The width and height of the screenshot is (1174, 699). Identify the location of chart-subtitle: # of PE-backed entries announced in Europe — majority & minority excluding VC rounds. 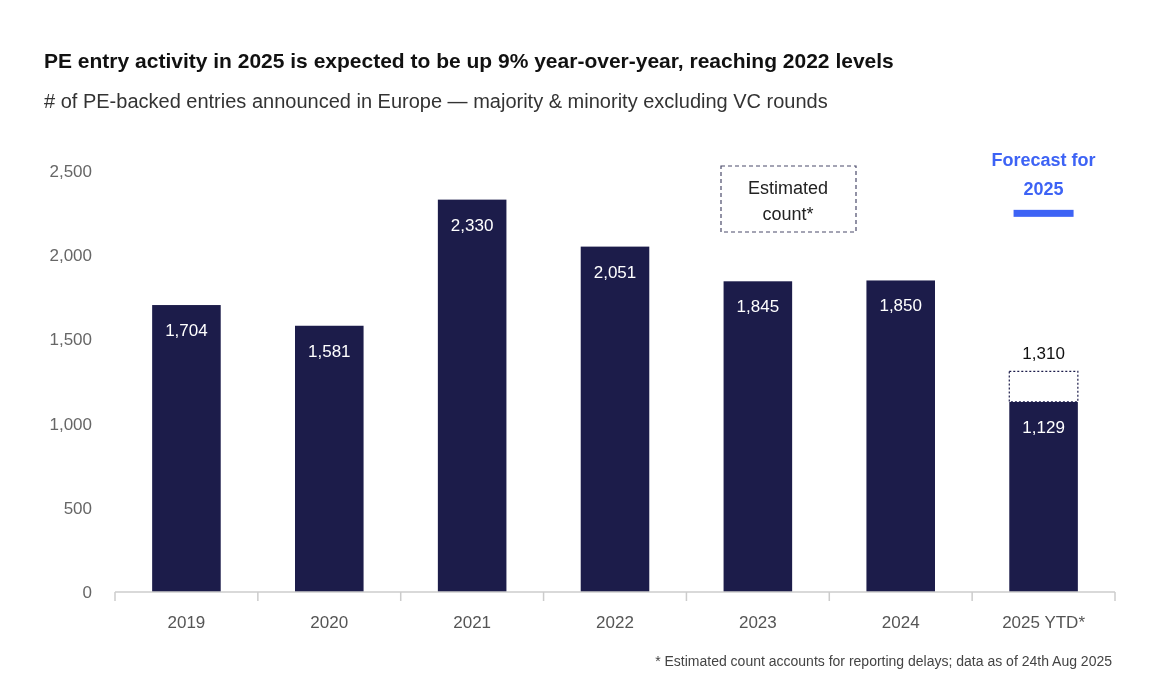
(436, 101).